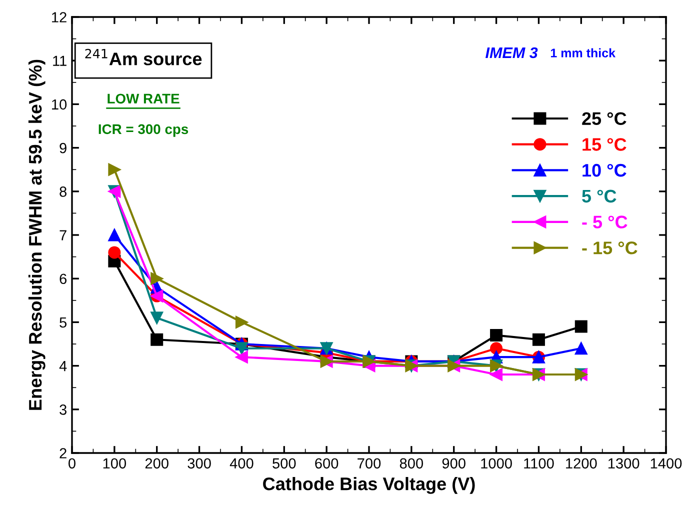  I want to click on annotation: 1 mm thick, so click(583, 53).